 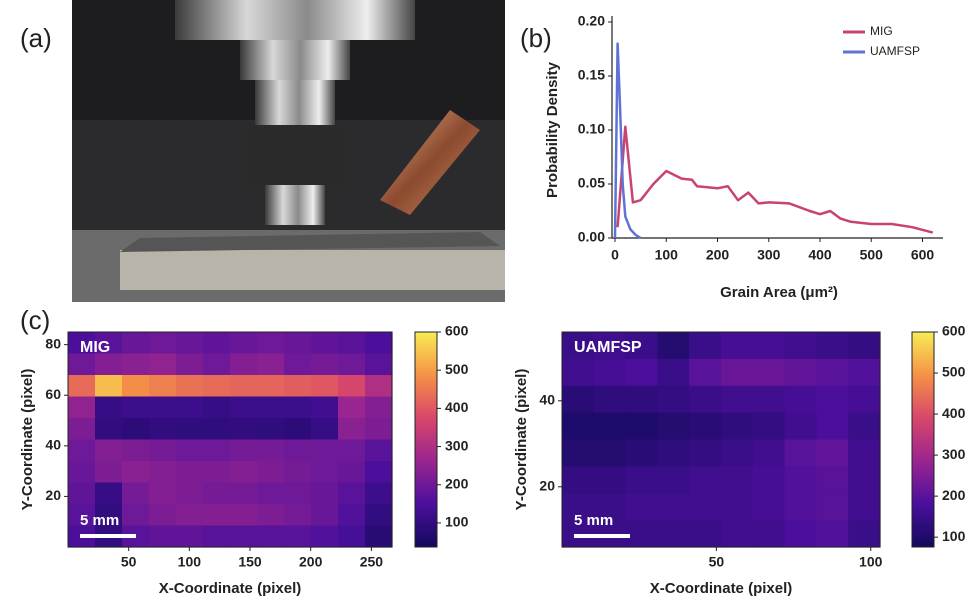 What do you see at coordinates (721, 588) in the screenshot?
I see `x-axis-title: X-Coordinate (pixel)` at bounding box center [721, 588].